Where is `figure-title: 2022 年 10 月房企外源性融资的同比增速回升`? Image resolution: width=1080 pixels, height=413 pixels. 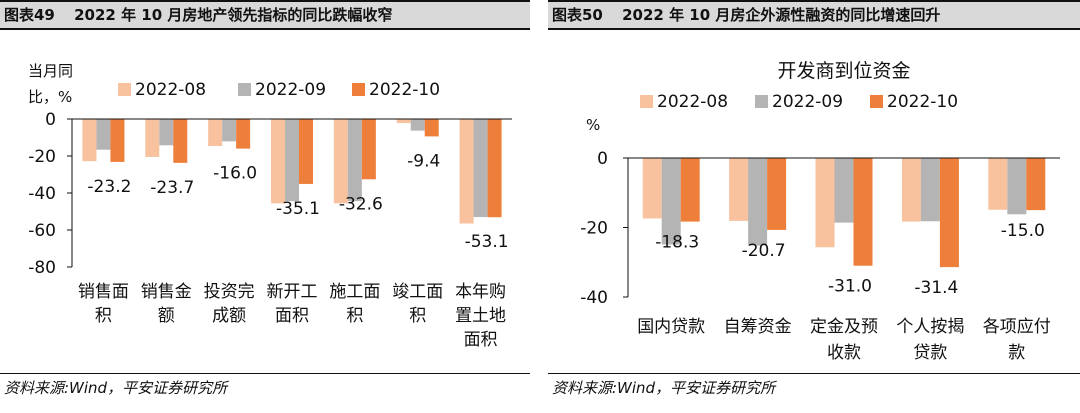
figure-title: 2022 年 10 月房企外源性融资的同比增速回升 is located at coordinates (781, 15).